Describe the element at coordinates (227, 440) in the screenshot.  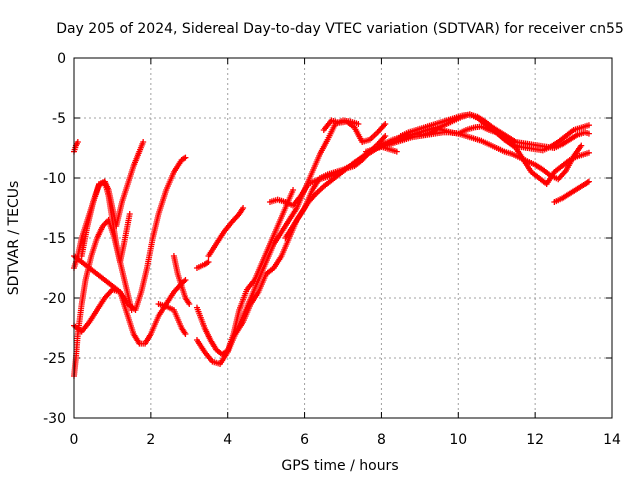
I see `x-tick-label: 4` at that location.